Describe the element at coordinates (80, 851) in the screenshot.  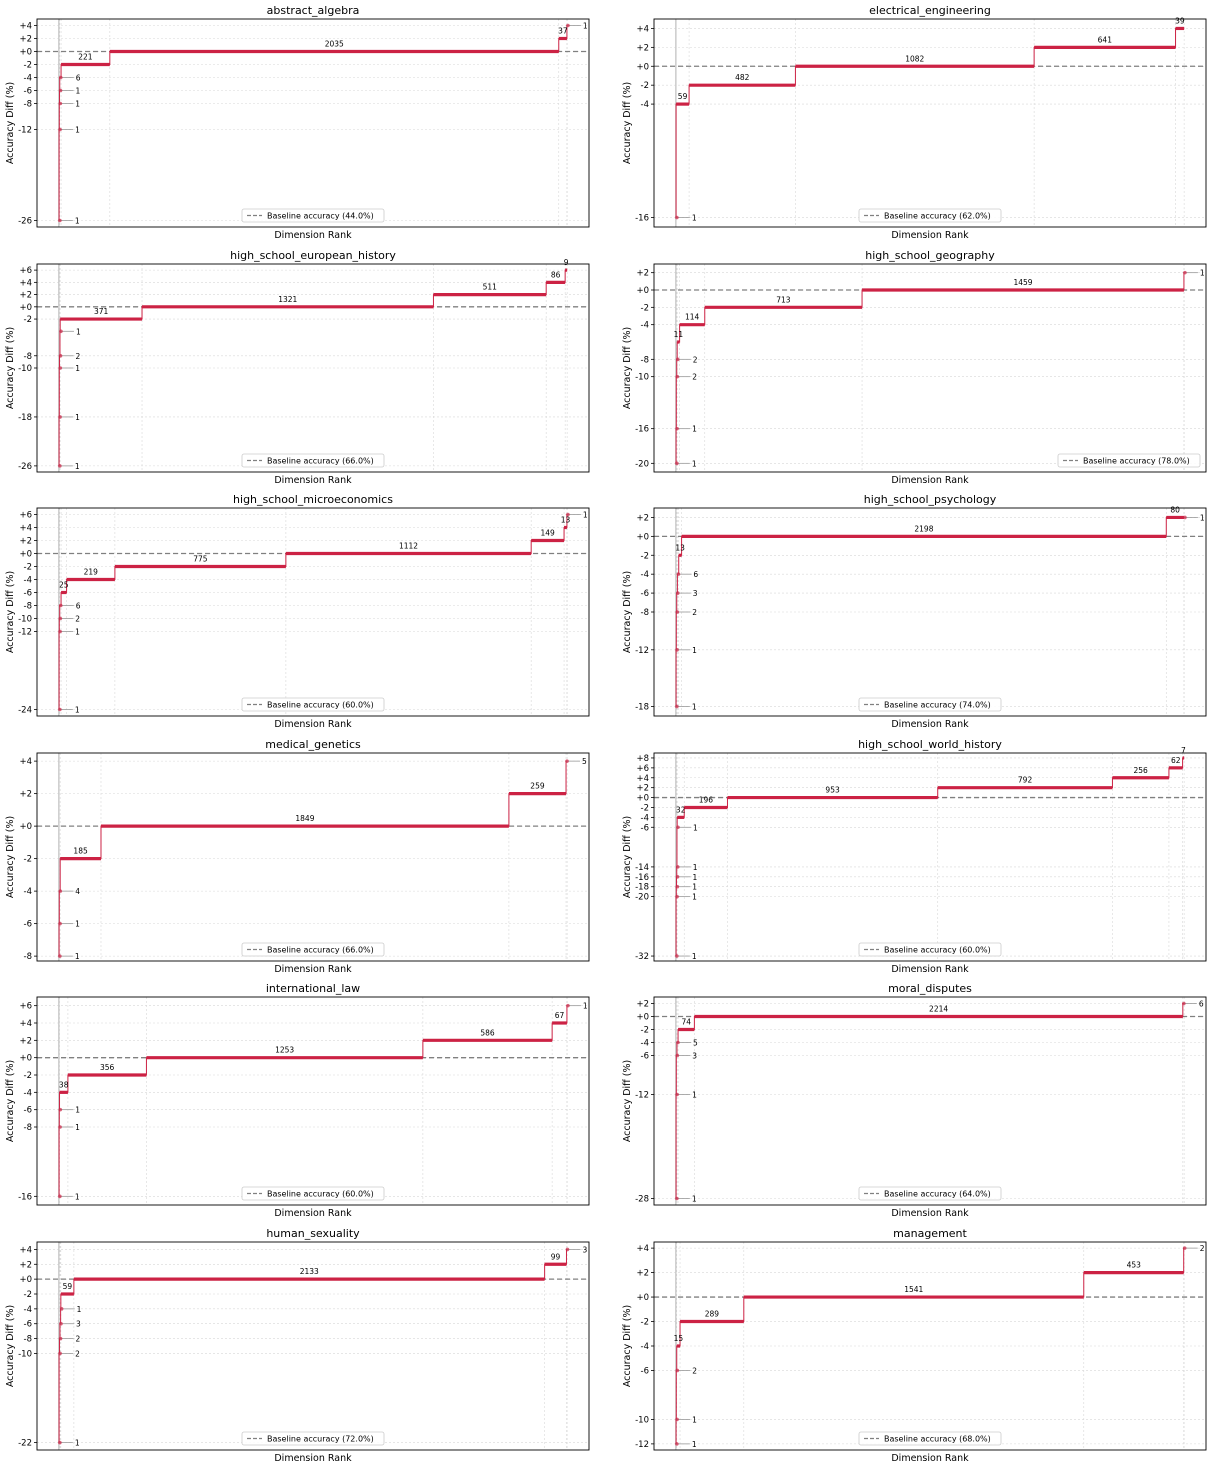
I see `step-count-label: 185` at that location.